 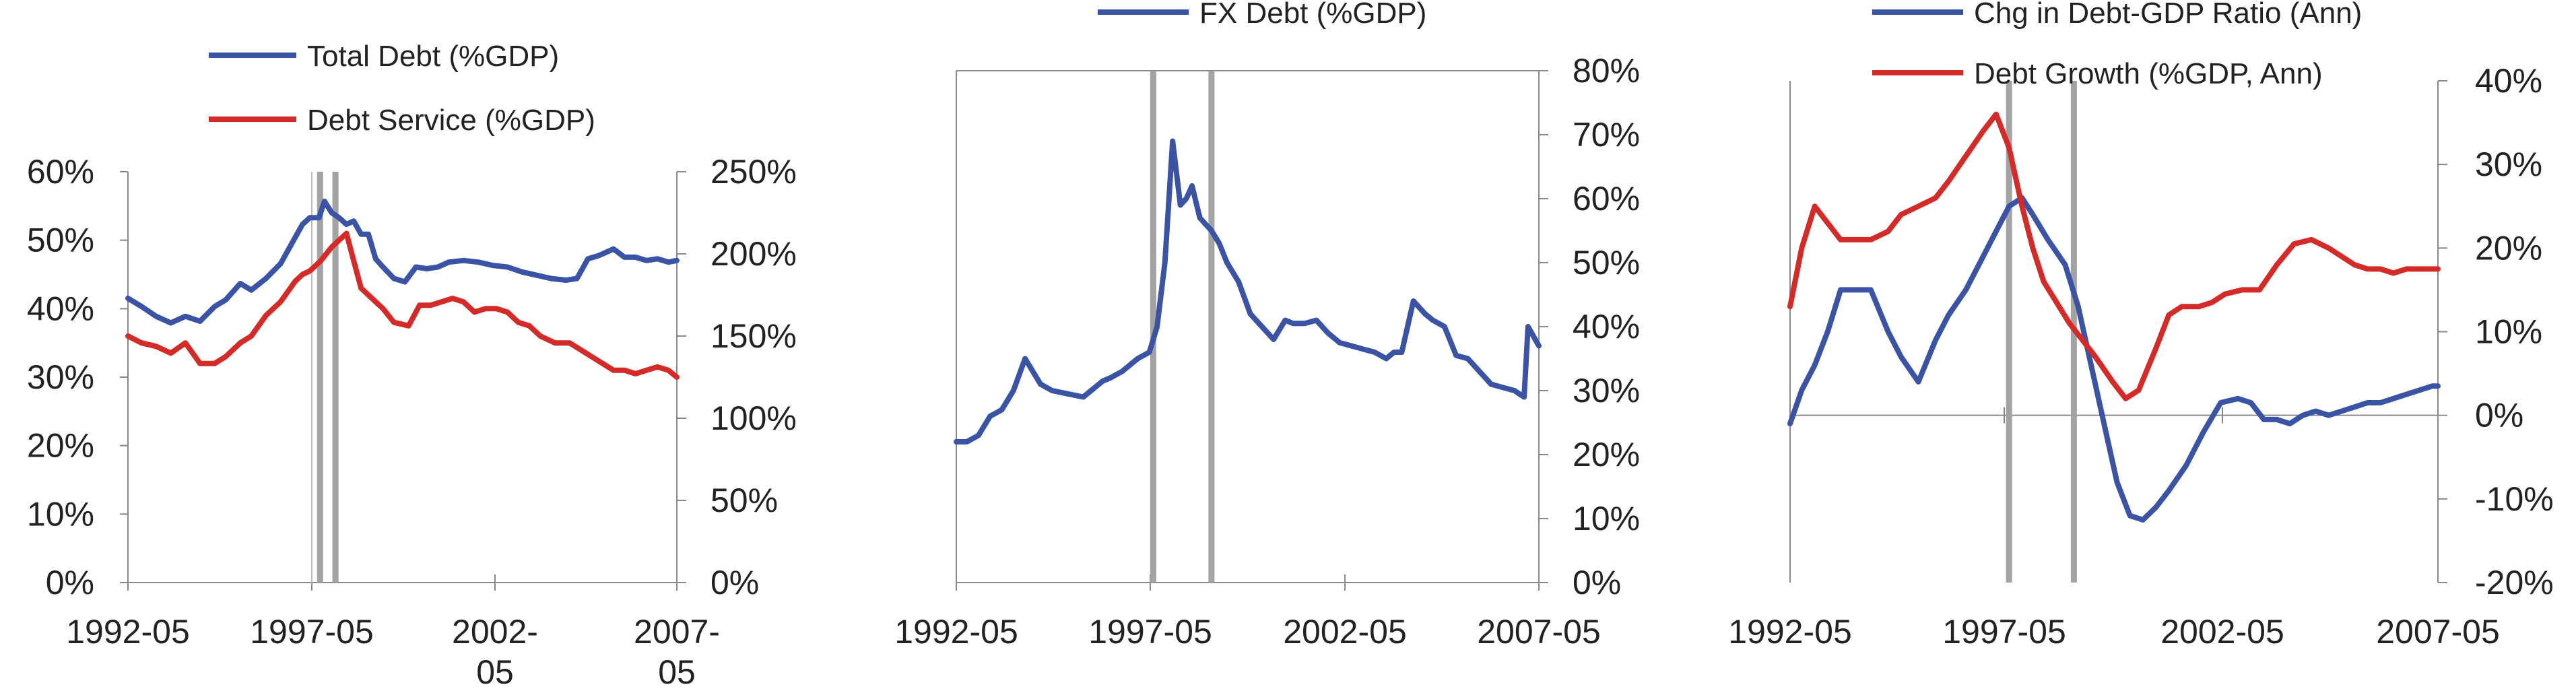 What do you see at coordinates (60, 514) in the screenshot?
I see `left-tick-label: 10%` at bounding box center [60, 514].